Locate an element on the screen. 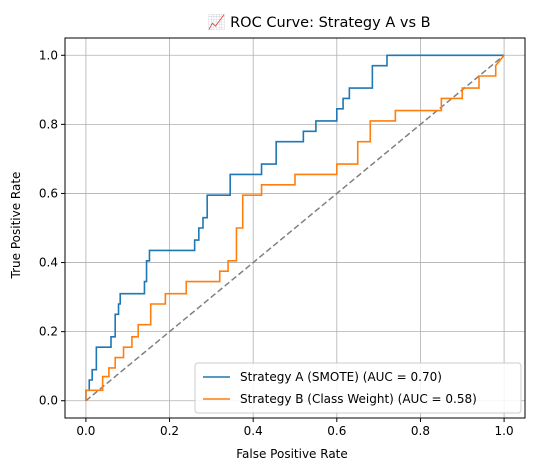 This screenshot has width=536, height=470. legend-label: Strategy B (Class Weight) (AUC = 0.58) is located at coordinates (358, 399).